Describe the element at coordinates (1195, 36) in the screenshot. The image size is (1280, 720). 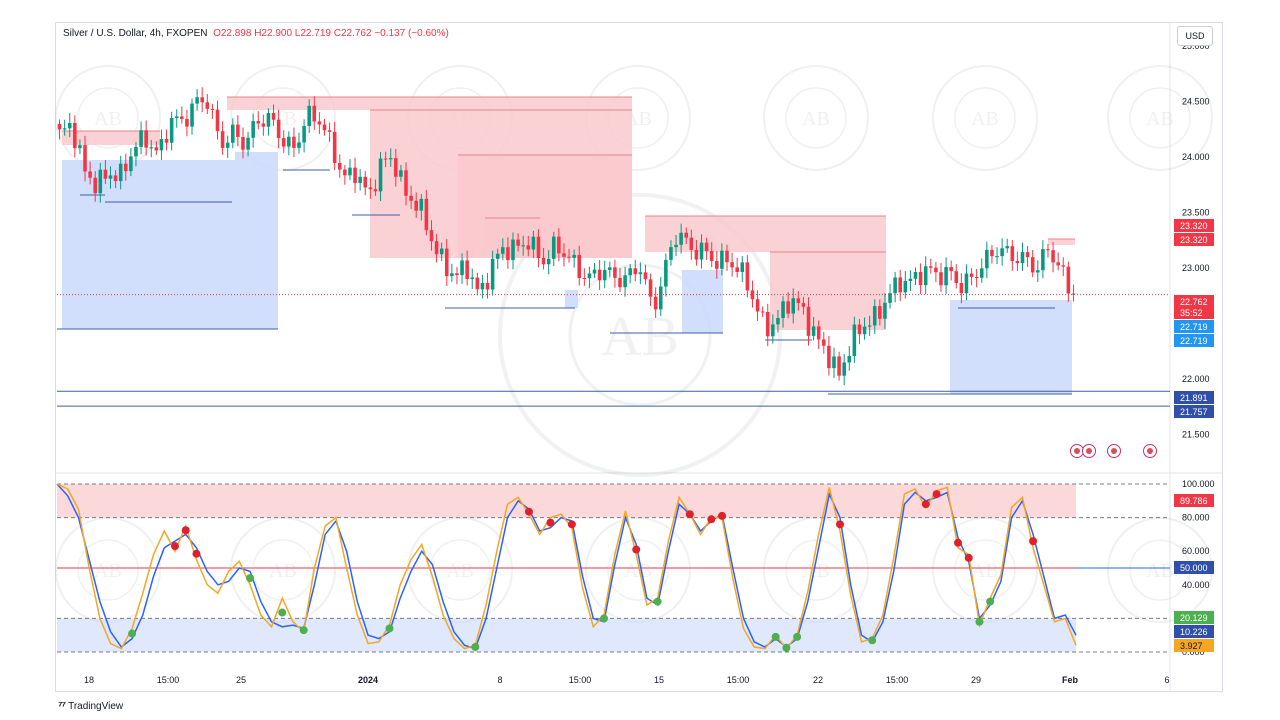
I see `currency-button: USD` at that location.